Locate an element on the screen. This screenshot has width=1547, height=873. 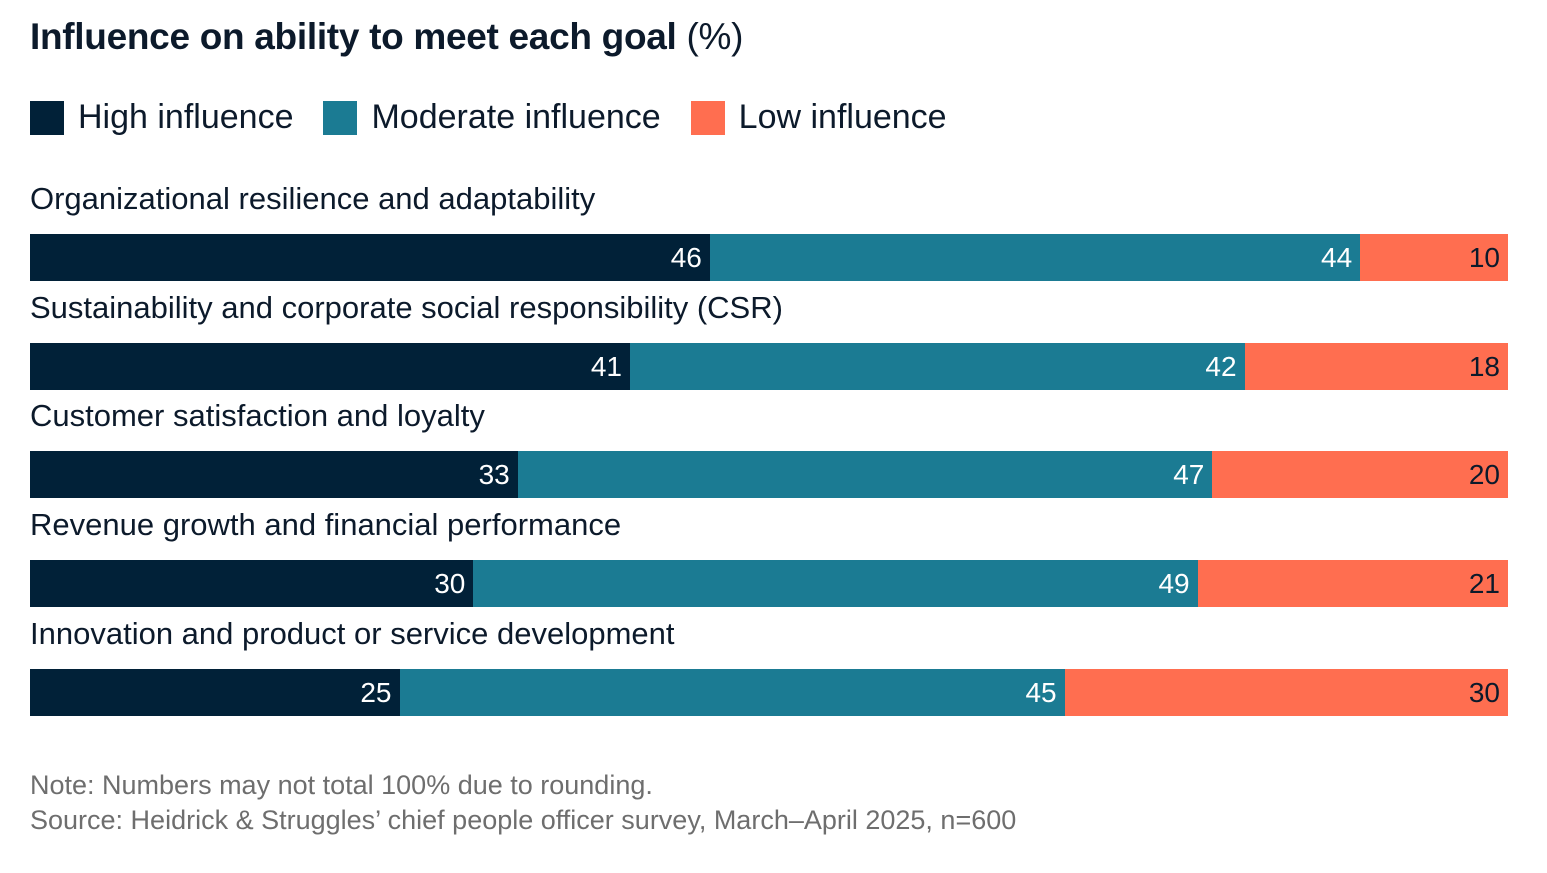
data-label: 47 is located at coordinates (1189, 475).